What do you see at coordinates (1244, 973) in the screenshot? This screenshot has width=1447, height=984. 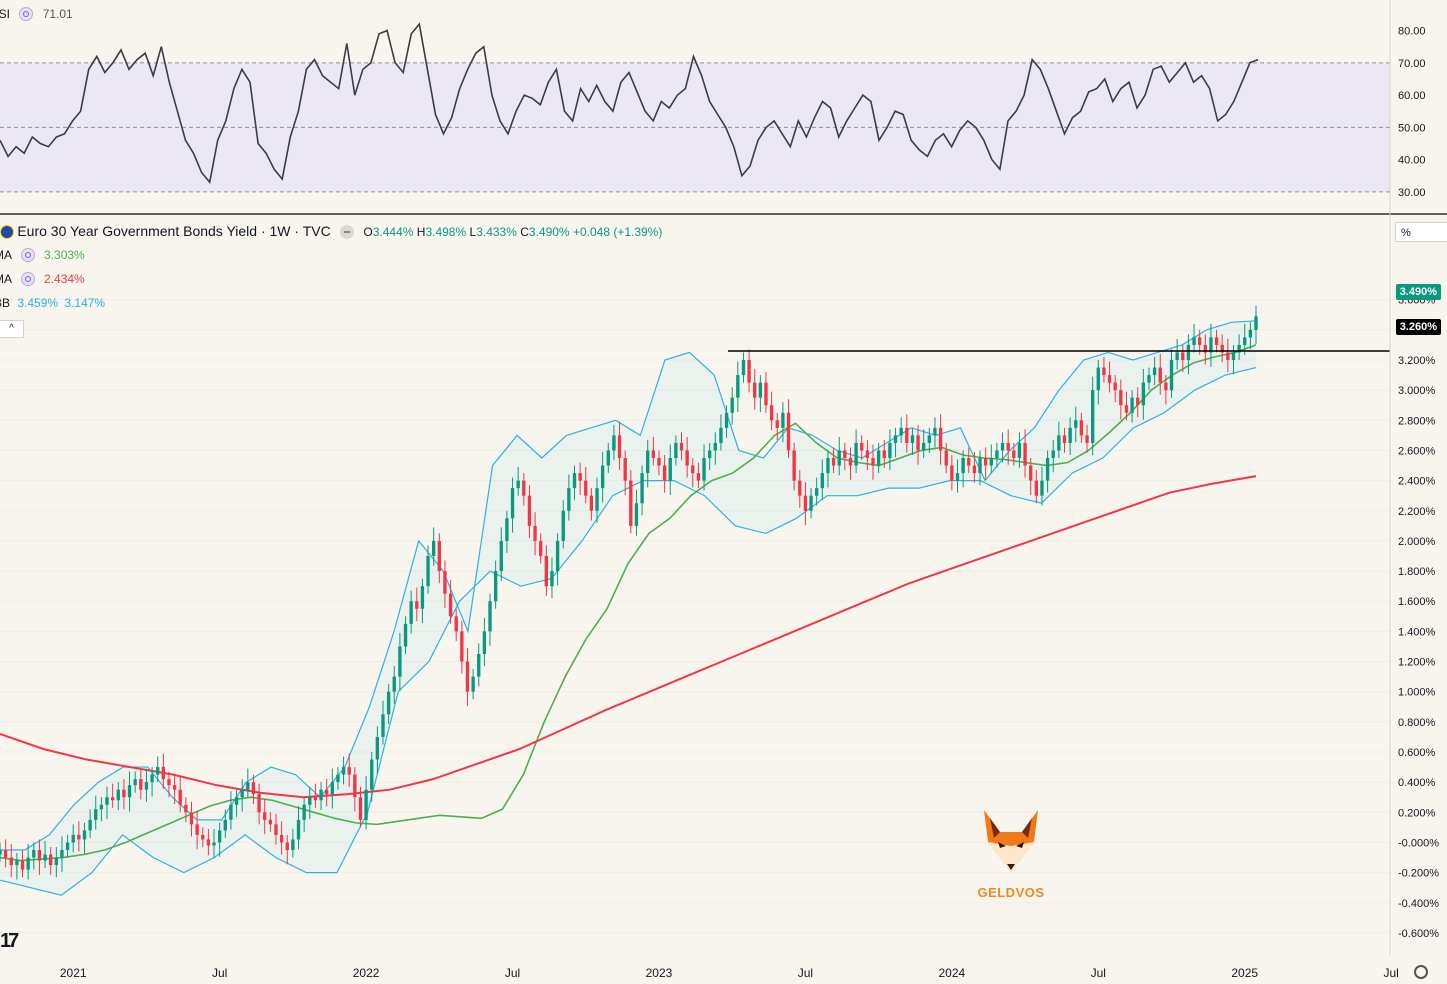 I see `time-axis-label: 2025` at bounding box center [1244, 973].